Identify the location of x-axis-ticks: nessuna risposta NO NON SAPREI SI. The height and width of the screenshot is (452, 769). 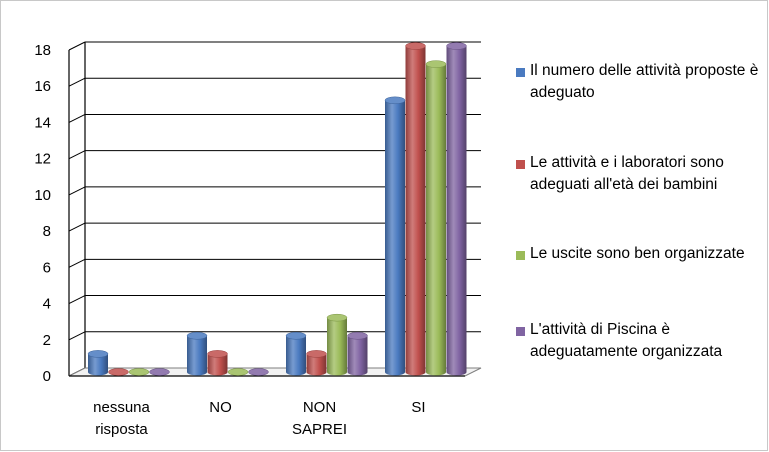
(259, 418).